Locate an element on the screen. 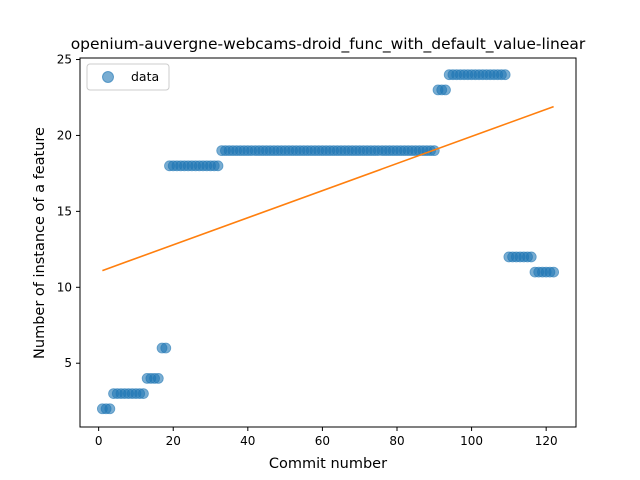  x-tick-label: 100 is located at coordinates (471, 441).